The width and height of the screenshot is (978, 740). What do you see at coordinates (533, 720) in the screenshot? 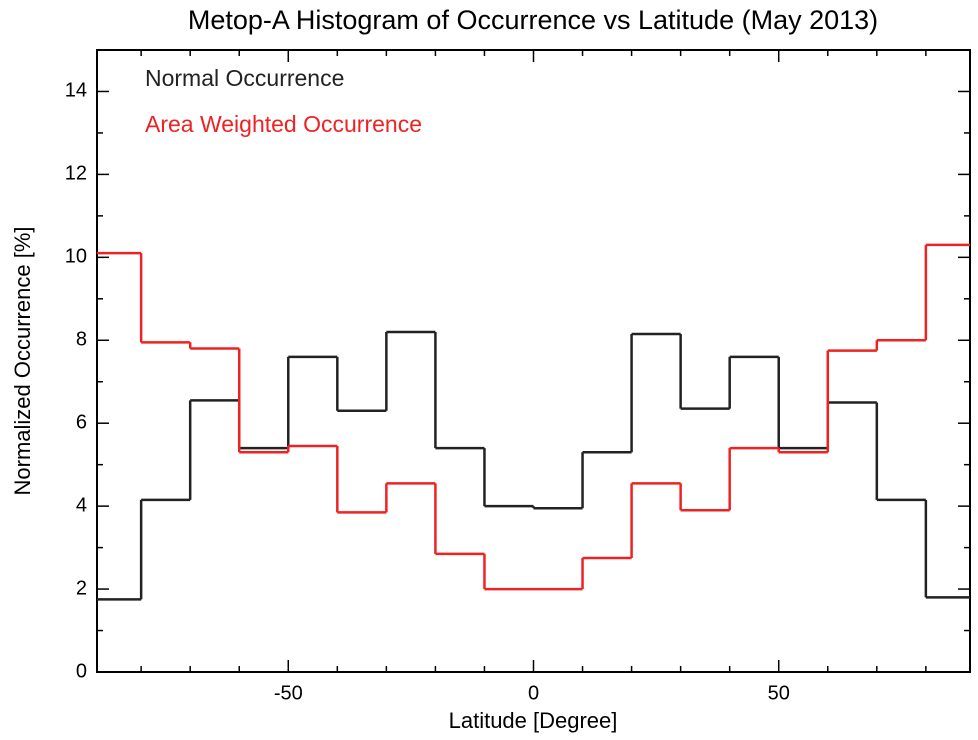
I see `x-axis-label: Latitude [Degree]` at bounding box center [533, 720].